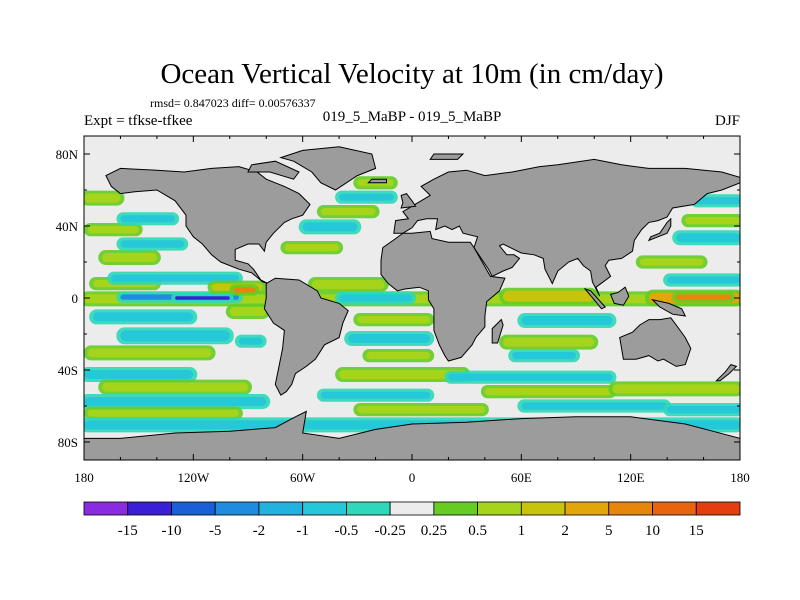  Describe the element at coordinates (434, 531) in the screenshot. I see `colorbar-label: 0.25` at that location.